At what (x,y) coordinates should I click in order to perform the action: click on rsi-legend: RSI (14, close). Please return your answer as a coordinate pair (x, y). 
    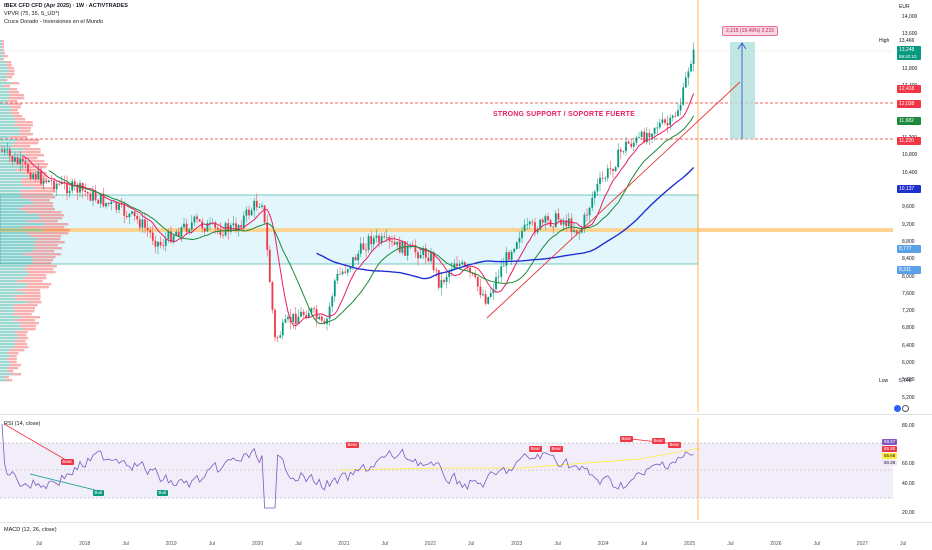
    Looking at the image, I should click on (22, 424).